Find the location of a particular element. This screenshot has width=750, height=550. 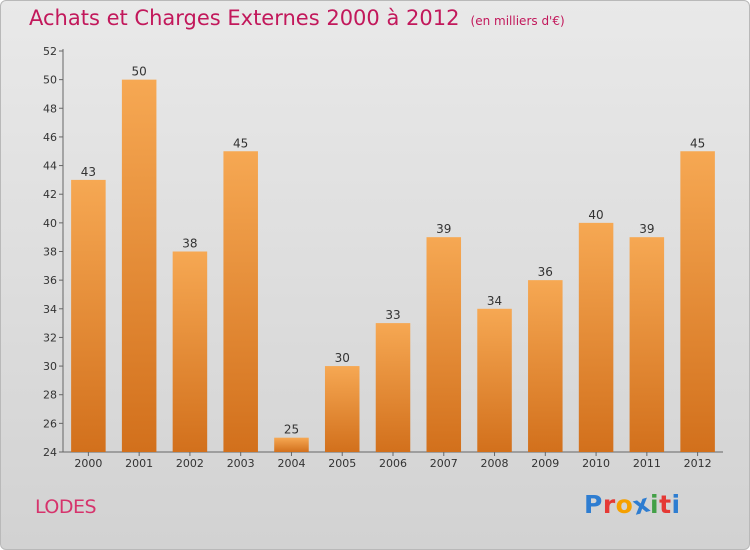

y-tick-label: 24 is located at coordinates (50, 452).